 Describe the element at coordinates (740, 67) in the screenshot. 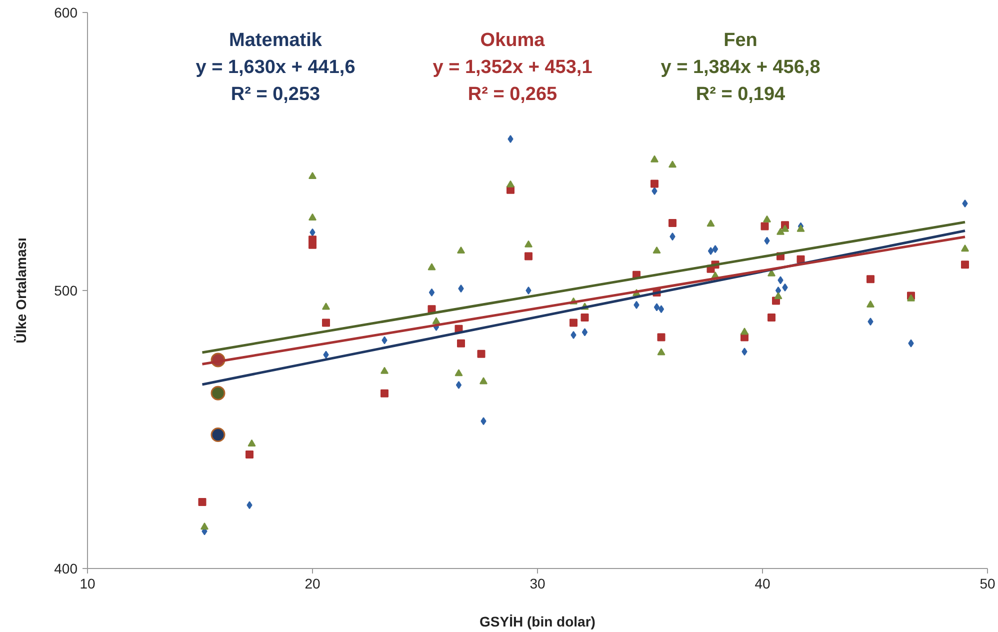

I see `annotation: Fen y = 1,384x + 456,8 R² = 0,194` at that location.